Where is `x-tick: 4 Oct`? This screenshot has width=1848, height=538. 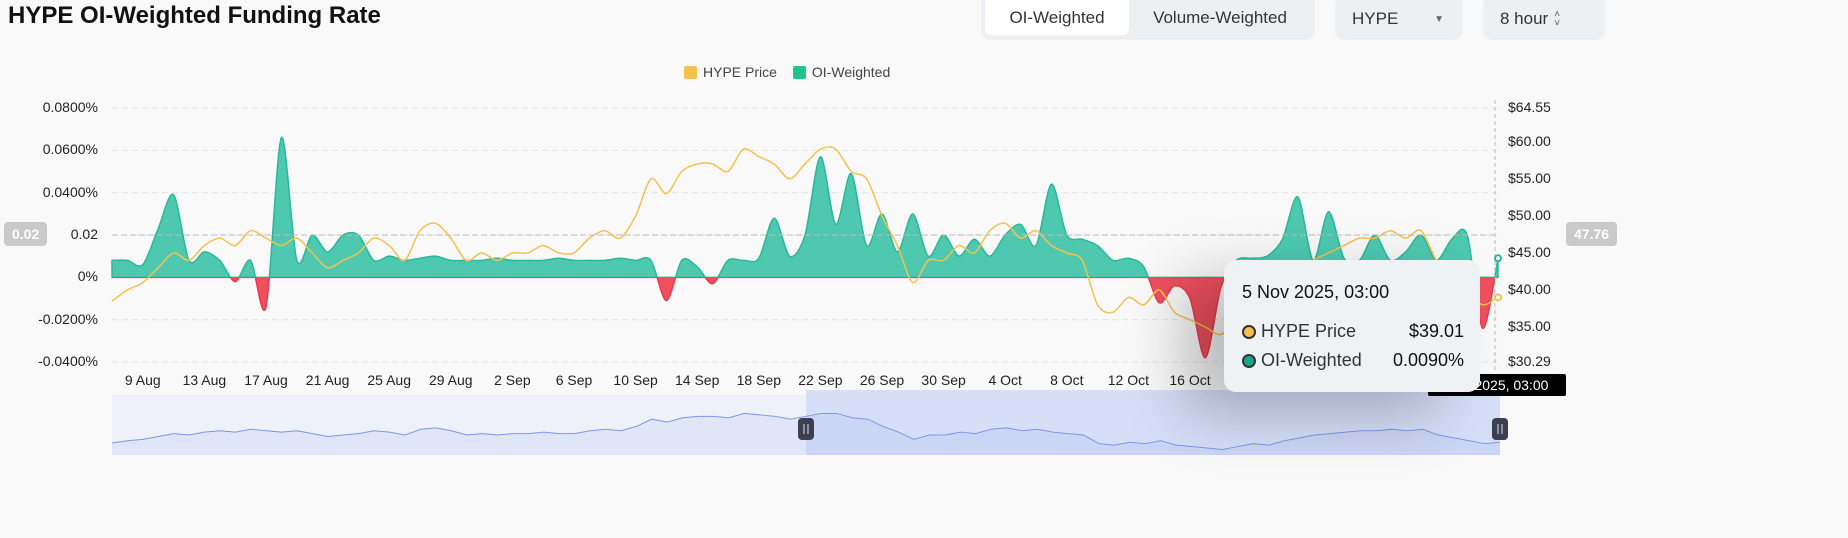 x-tick: 4 Oct is located at coordinates (1005, 380).